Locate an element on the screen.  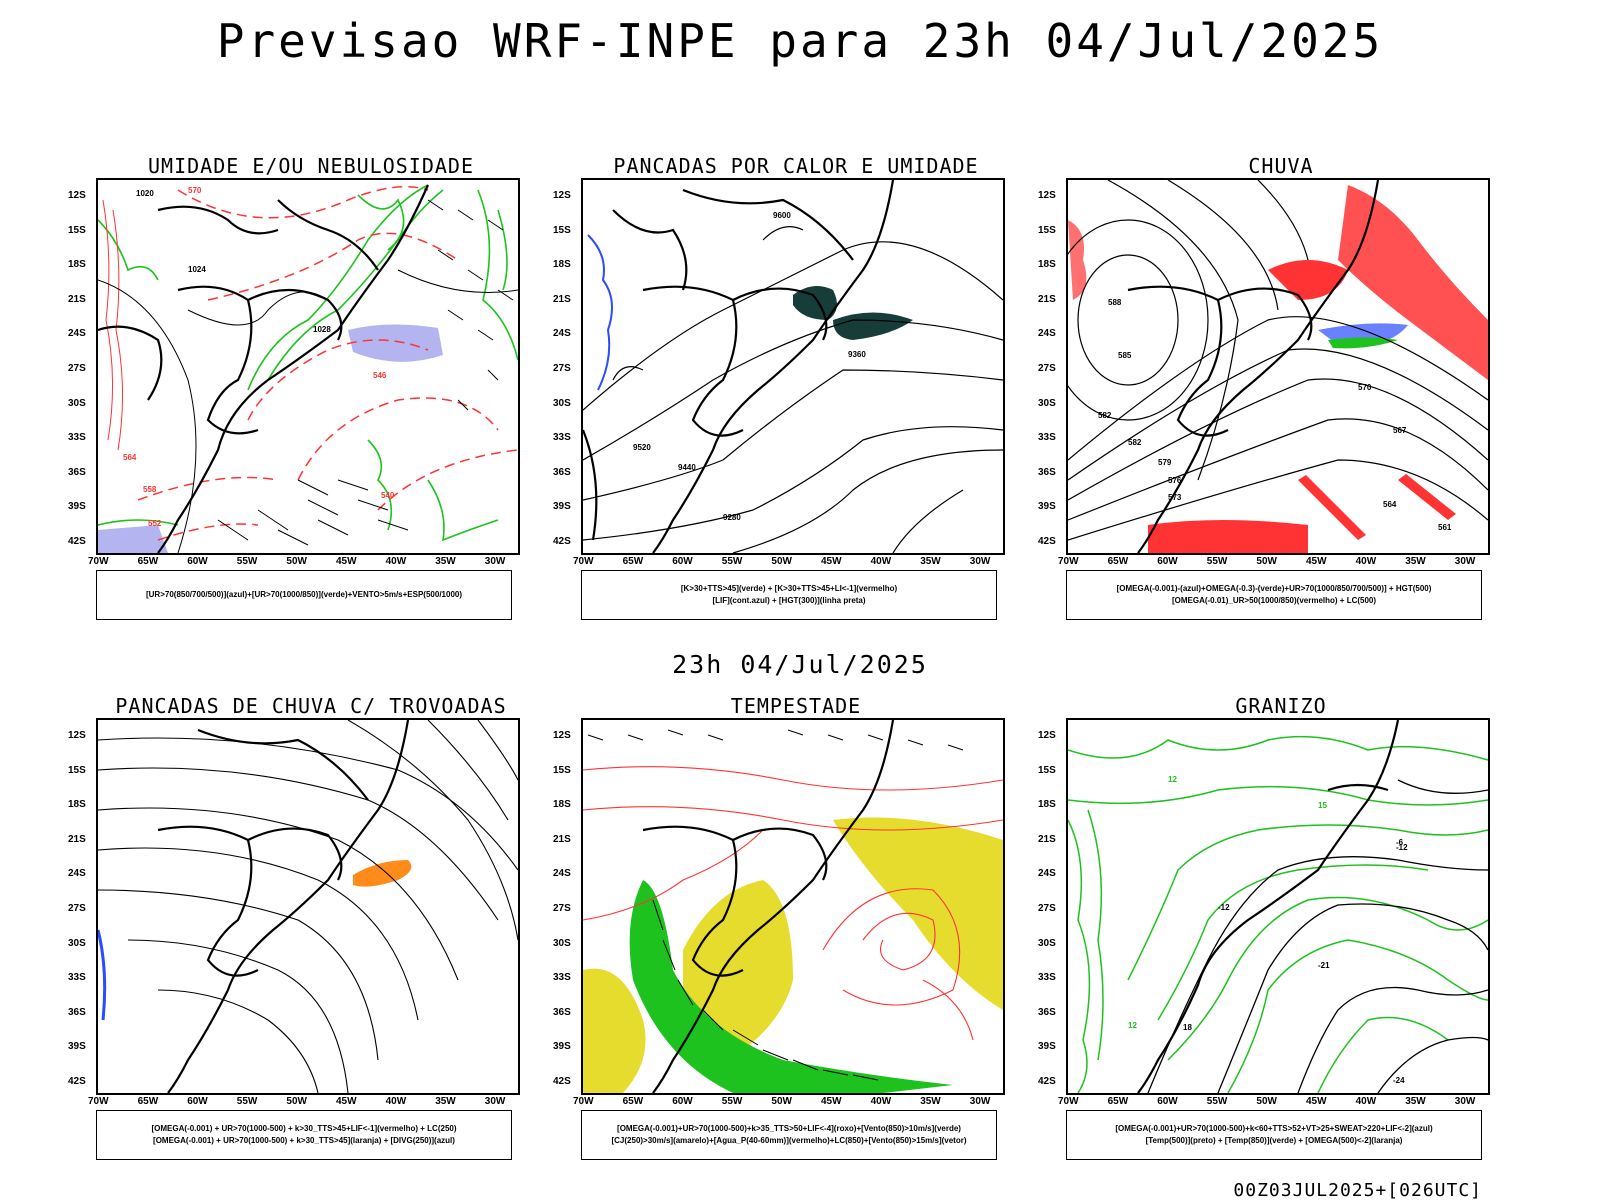
streamlines is located at coordinates (308, 906).